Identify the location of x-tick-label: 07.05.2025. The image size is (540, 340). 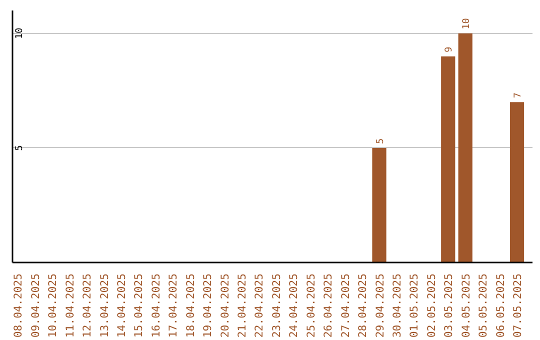
(517, 306).